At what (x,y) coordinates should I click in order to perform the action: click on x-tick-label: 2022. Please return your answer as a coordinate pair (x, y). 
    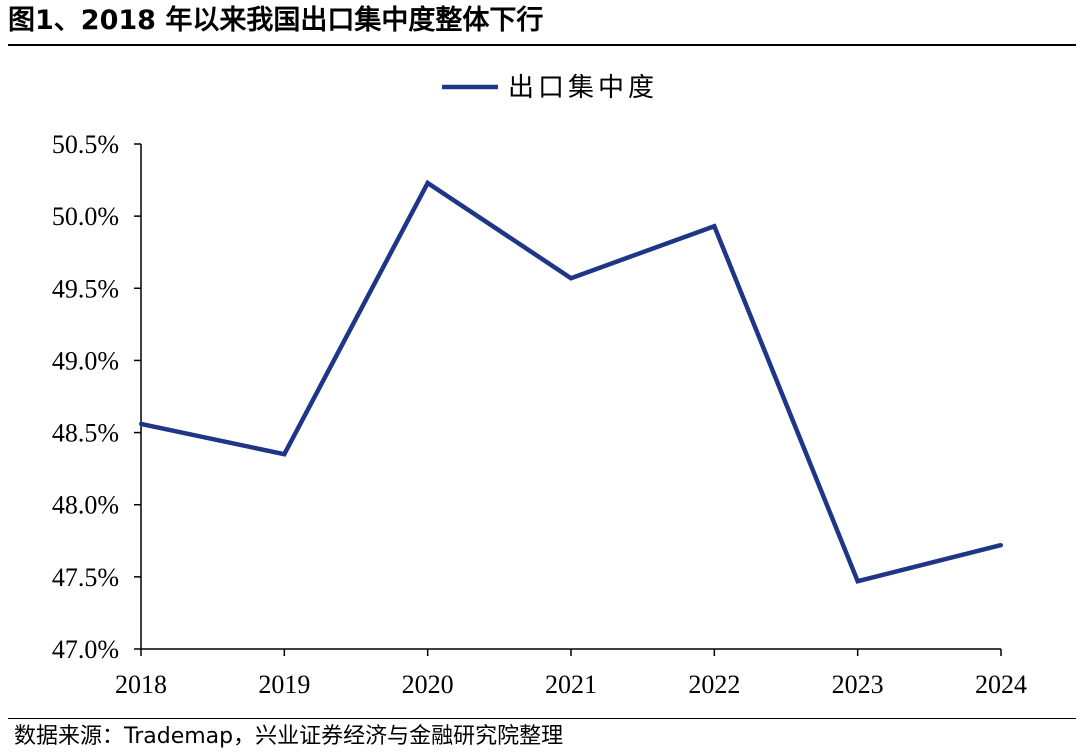
    Looking at the image, I should click on (714, 684).